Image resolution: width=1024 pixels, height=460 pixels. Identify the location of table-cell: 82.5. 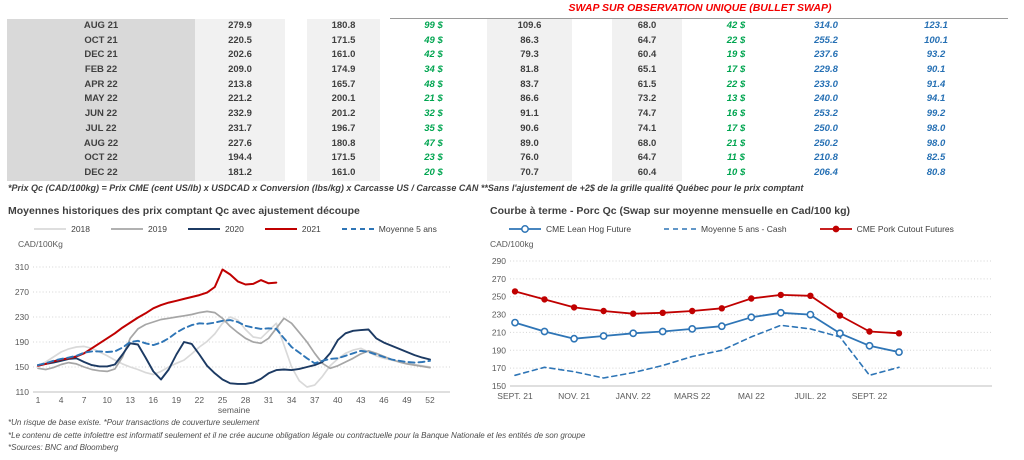
(936, 158).